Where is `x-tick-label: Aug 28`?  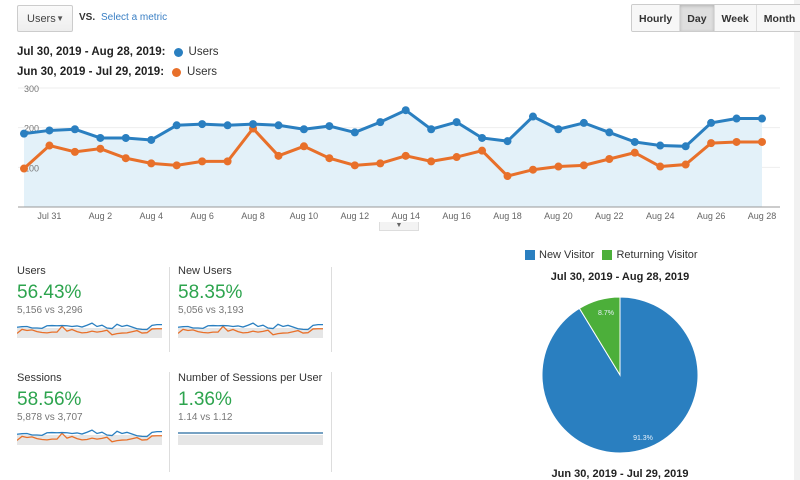
x-tick-label: Aug 28 is located at coordinates (762, 216).